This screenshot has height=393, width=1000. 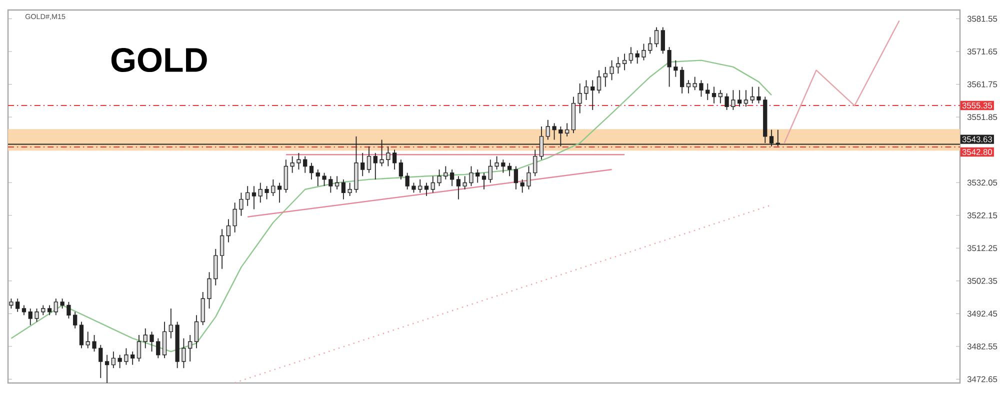 What do you see at coordinates (977, 105) in the screenshot?
I see `ref-line-label: 3555.35` at bounding box center [977, 105].